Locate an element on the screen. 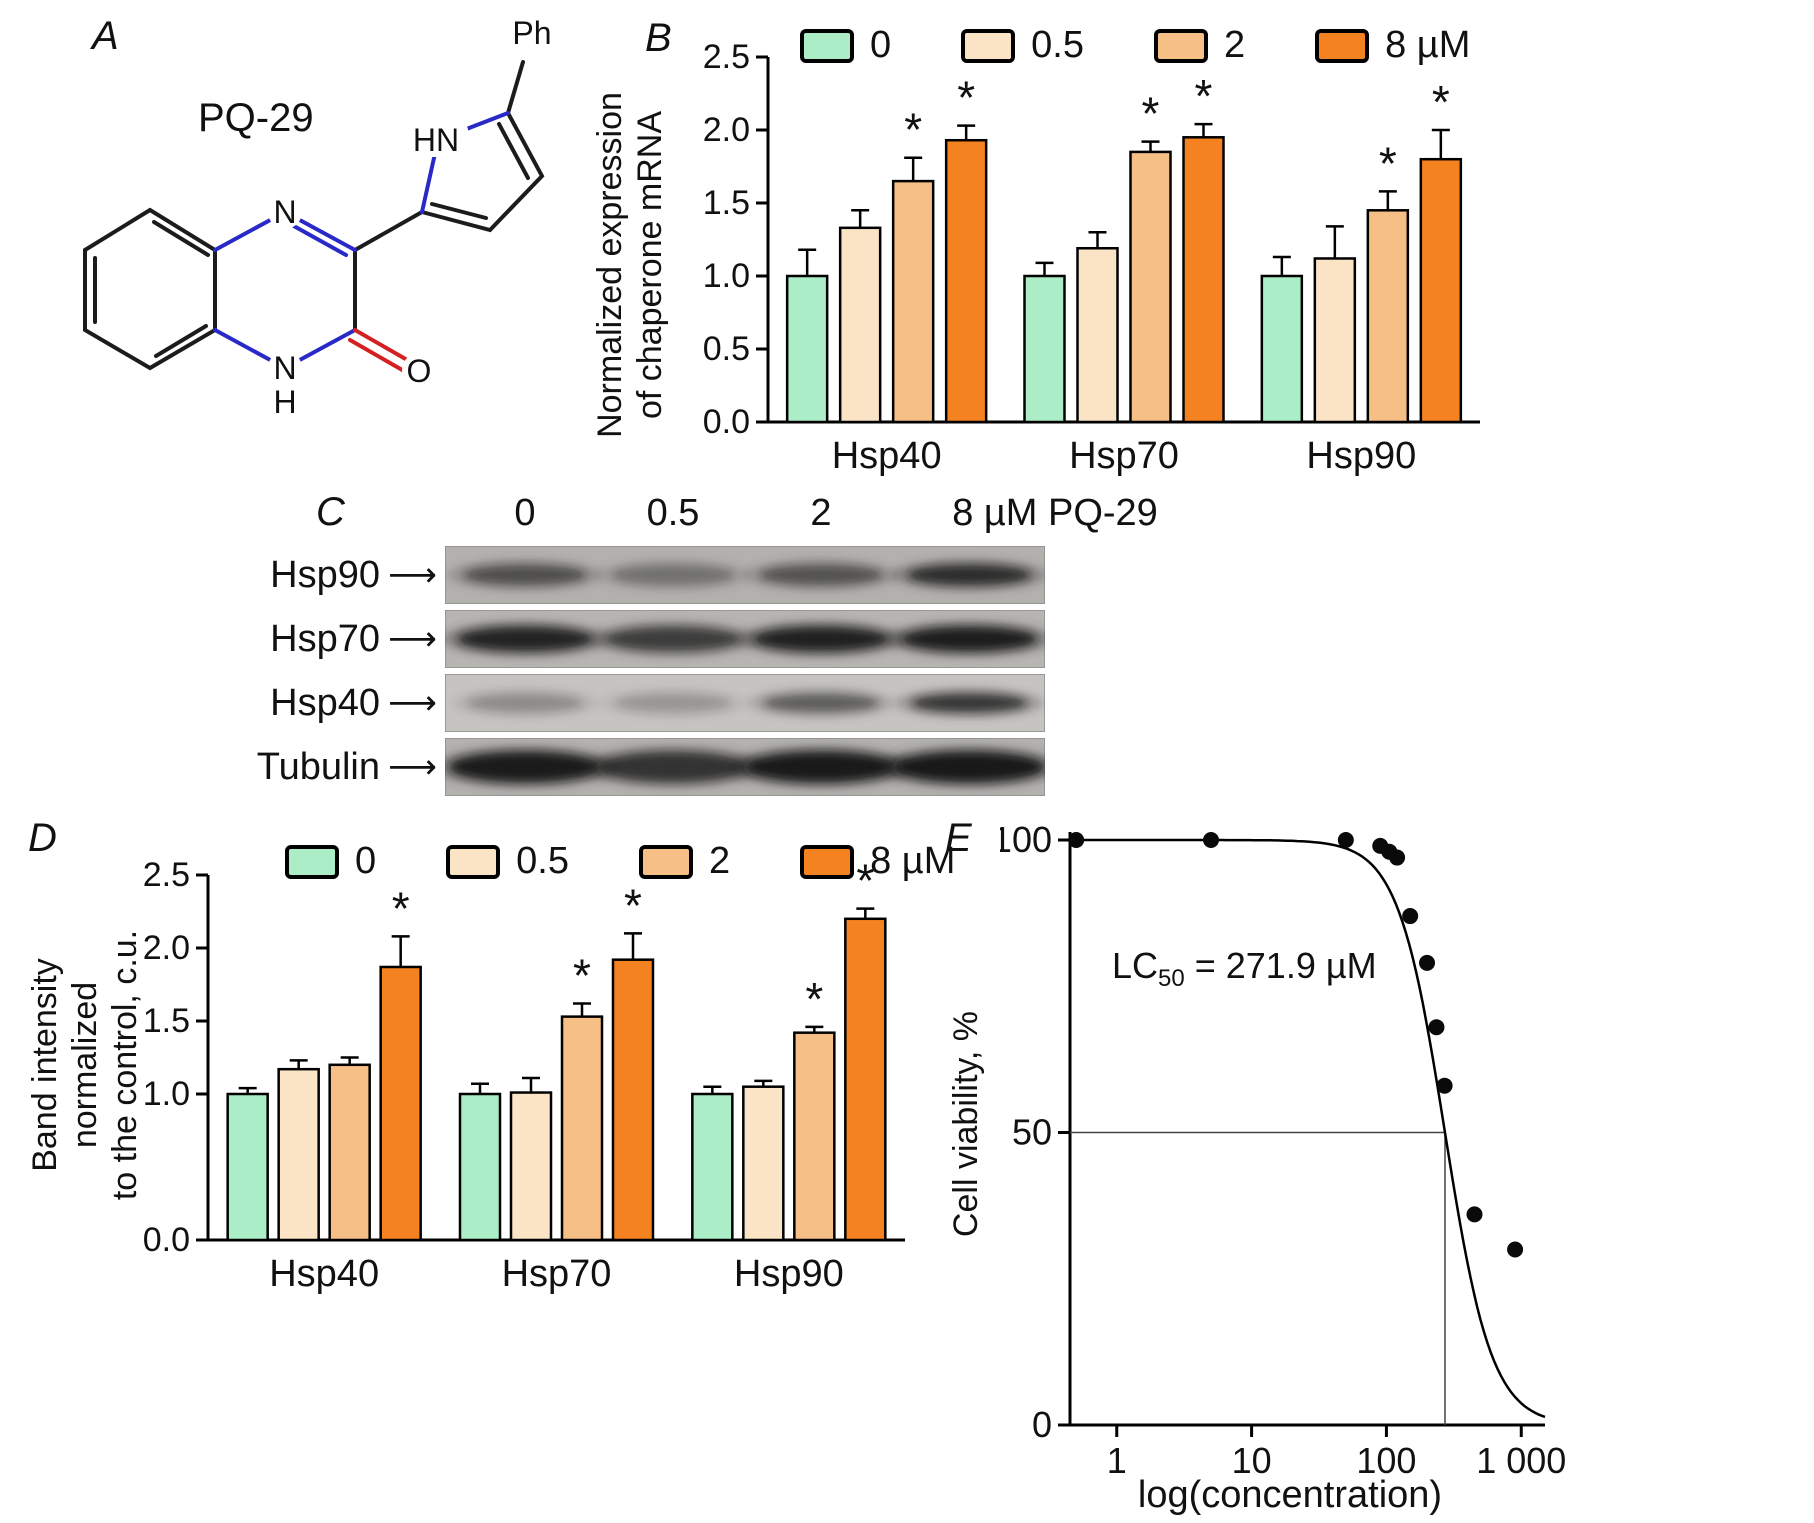 This screenshot has width=1814, height=1523. x-tick-label: 100 is located at coordinates (1386, 1460).